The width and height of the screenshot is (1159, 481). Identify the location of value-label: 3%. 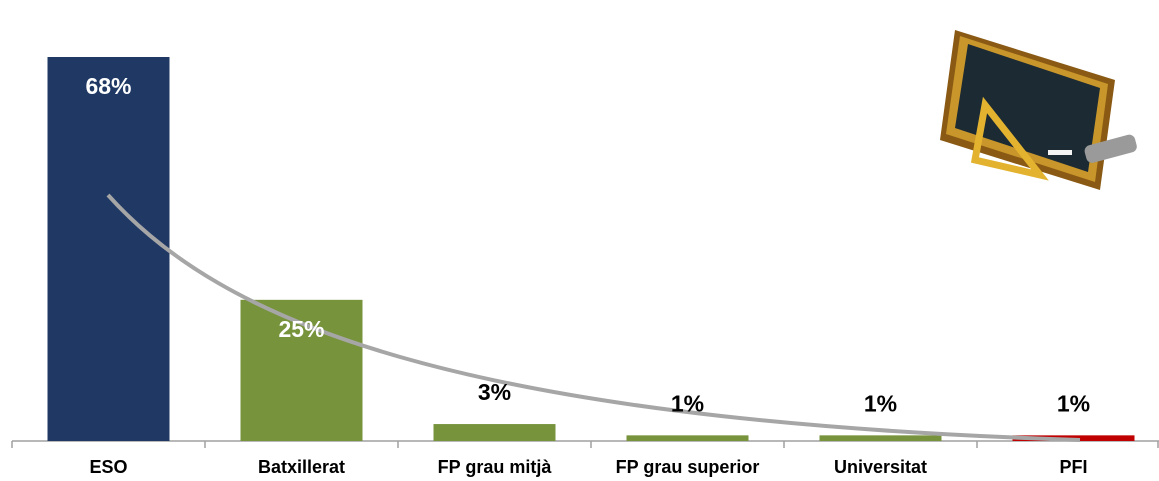
(494, 392).